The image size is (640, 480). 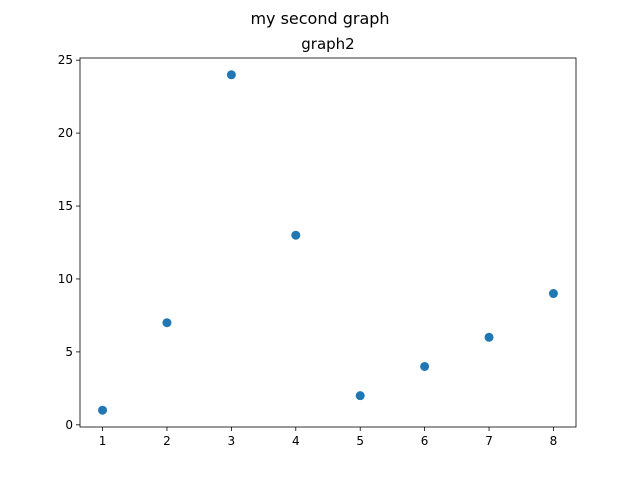 I want to click on y-tick-label: 10, so click(x=65, y=279).